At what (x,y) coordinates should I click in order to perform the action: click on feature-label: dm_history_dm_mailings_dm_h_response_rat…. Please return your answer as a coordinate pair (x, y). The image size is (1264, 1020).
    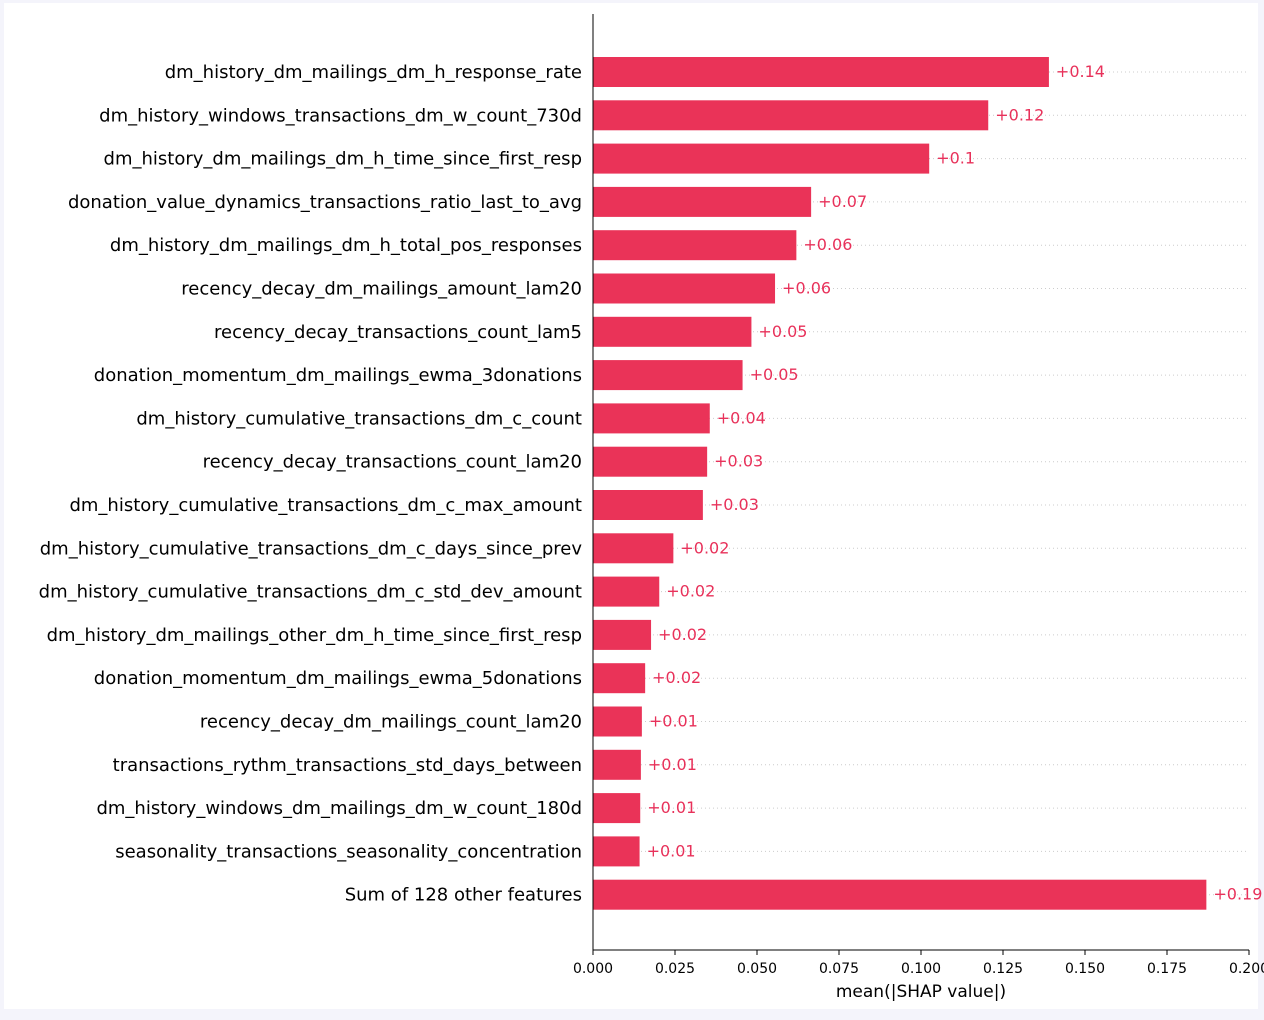
    Looking at the image, I should click on (373, 72).